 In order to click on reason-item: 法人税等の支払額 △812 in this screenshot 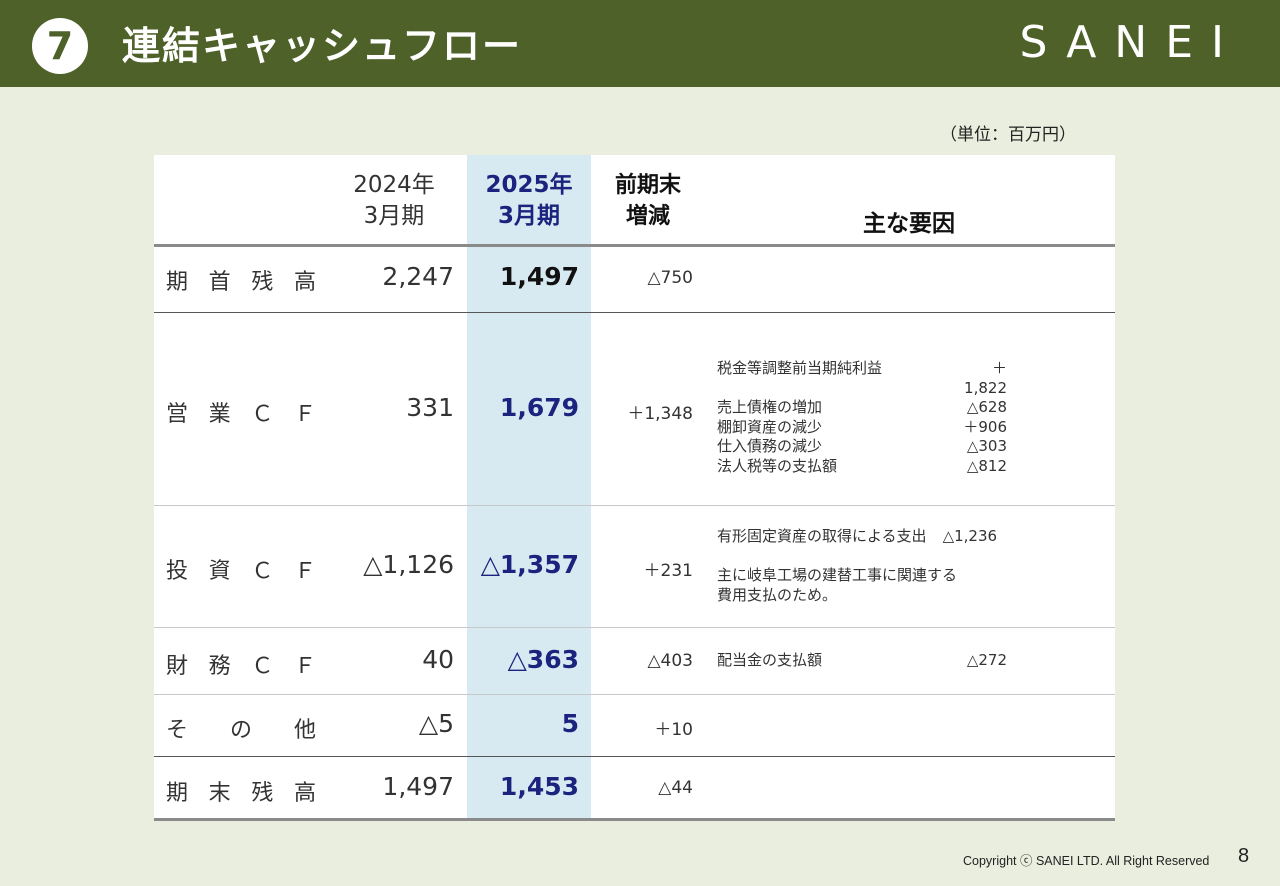, I will do `click(912, 467)`.